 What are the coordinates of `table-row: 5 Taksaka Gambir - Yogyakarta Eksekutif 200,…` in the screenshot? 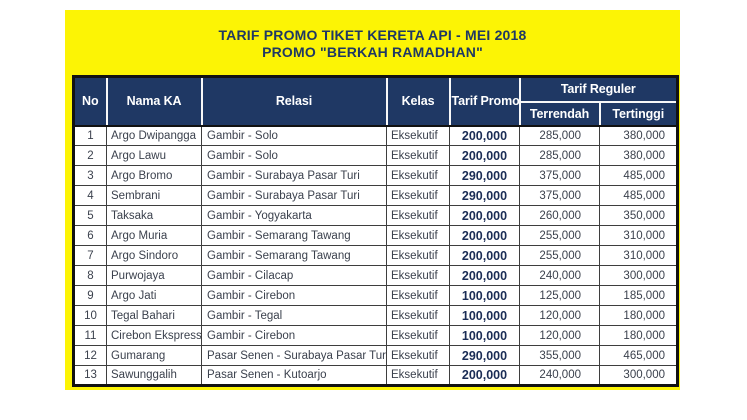 It's located at (375, 215).